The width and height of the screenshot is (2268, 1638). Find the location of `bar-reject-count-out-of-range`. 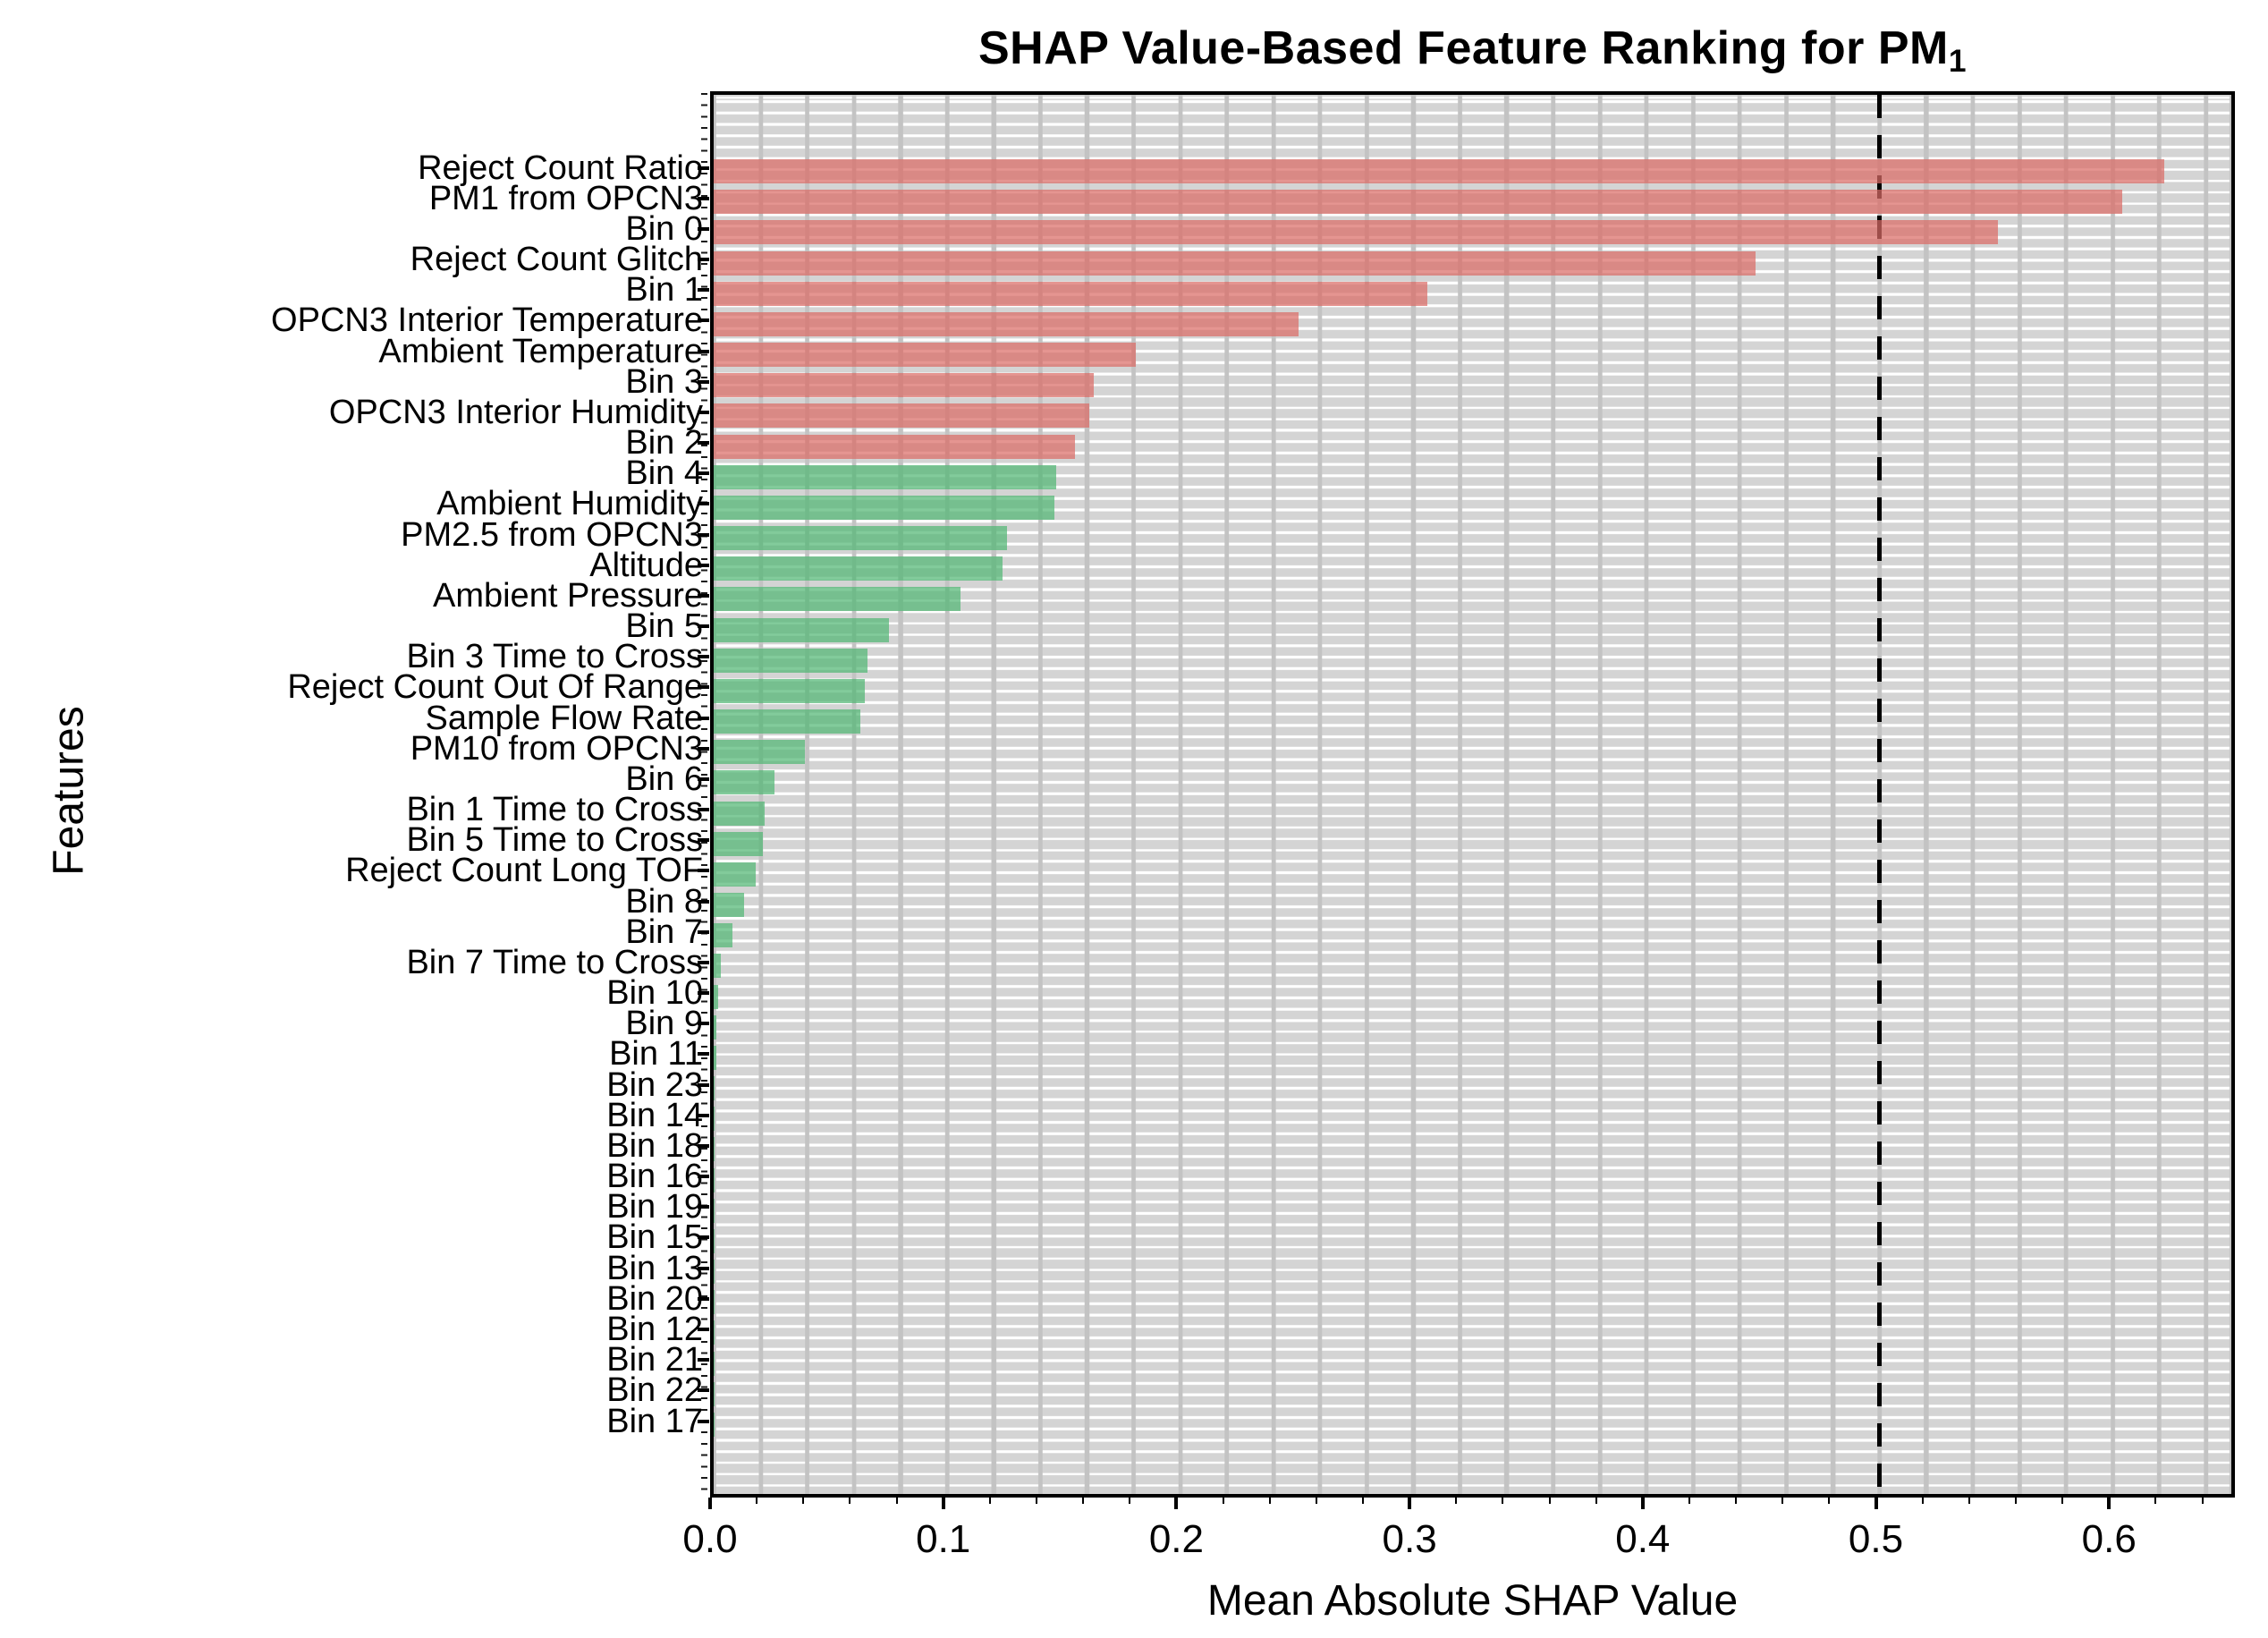

bar-reject-count-out-of-range is located at coordinates (790, 690).